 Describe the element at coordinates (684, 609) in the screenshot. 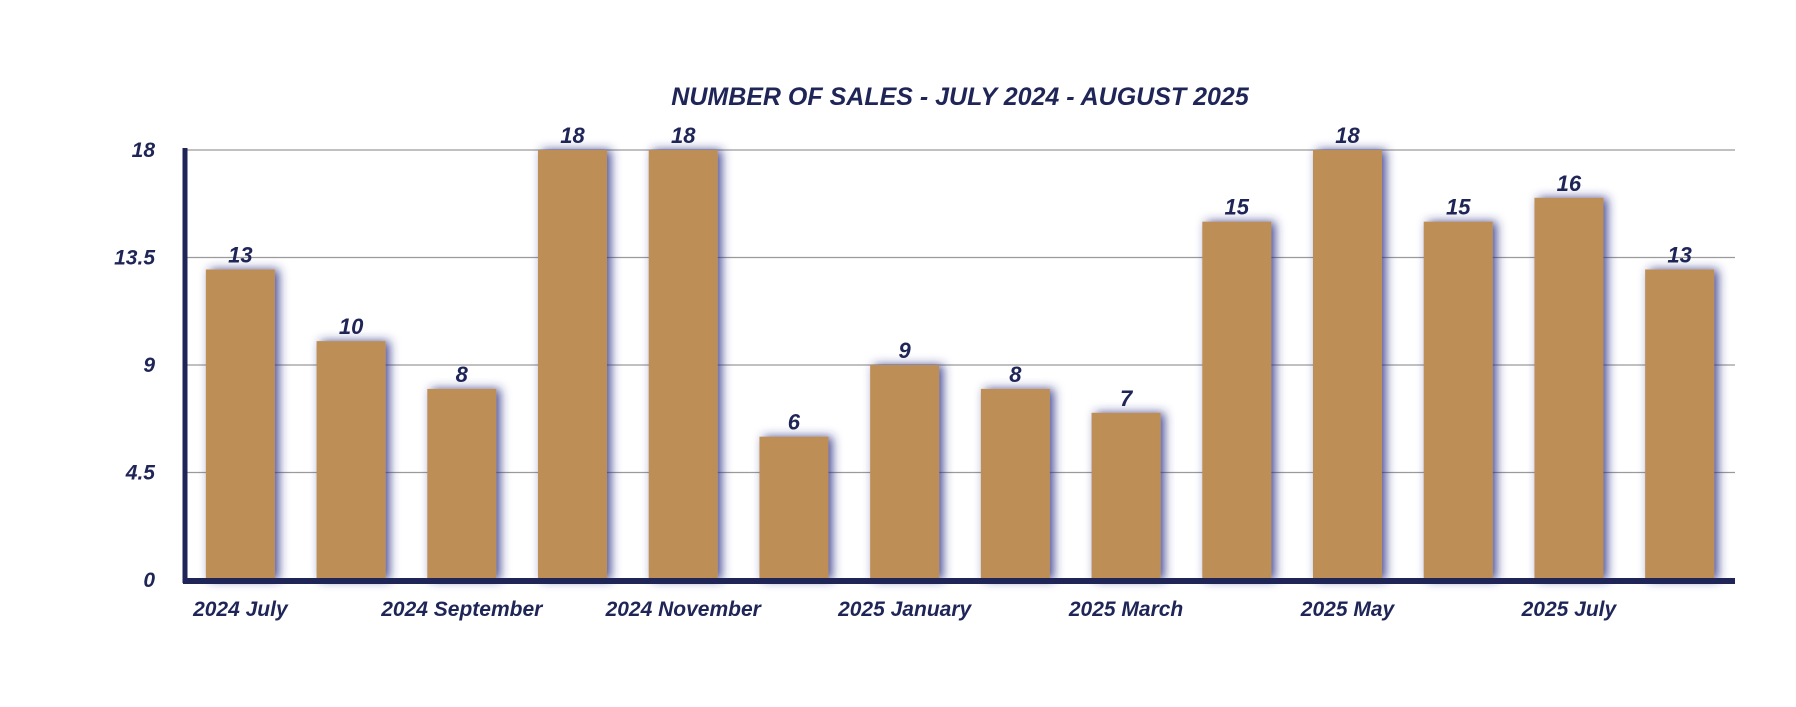

I see `x-tick-label: 2024 November` at that location.